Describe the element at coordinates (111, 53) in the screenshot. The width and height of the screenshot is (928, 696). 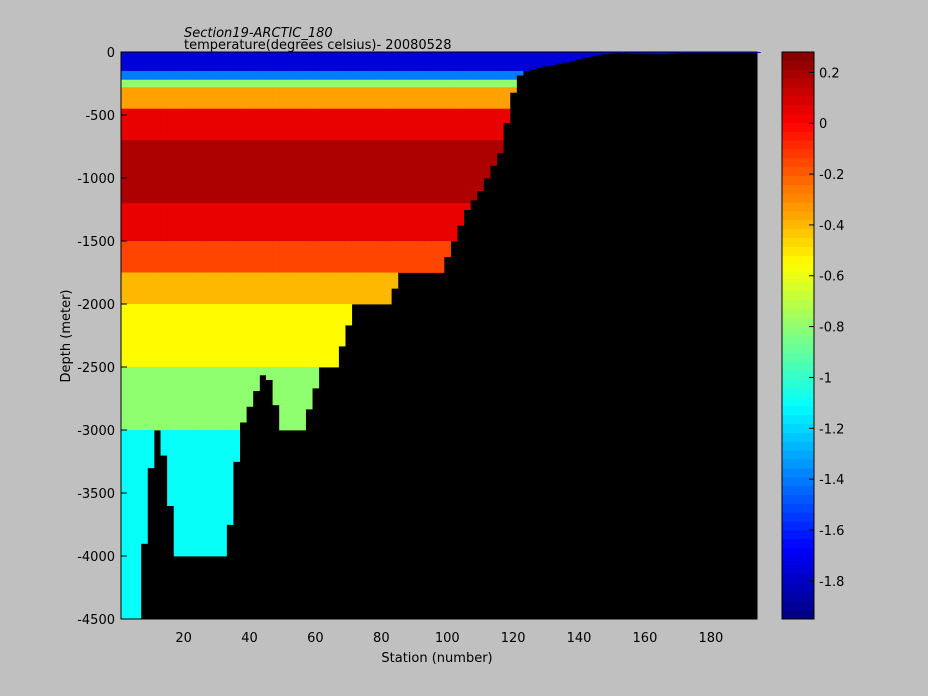
I see `y-tick-label: 0` at that location.